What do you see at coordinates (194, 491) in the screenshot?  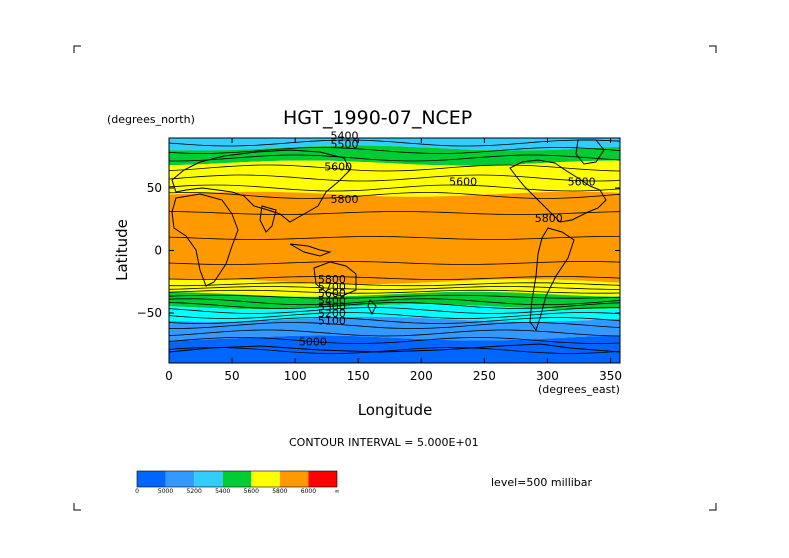 I see `colorbar-tick-label: 5200` at bounding box center [194, 491].